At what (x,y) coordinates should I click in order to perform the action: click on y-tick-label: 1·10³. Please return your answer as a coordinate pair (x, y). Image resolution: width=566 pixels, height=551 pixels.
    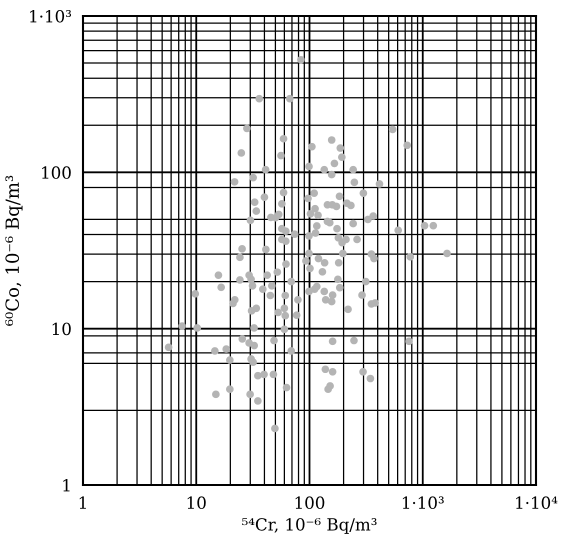
    Looking at the image, I should click on (51, 16).